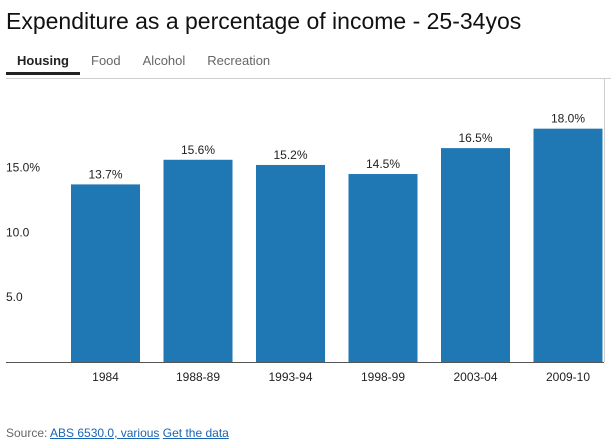  Describe the element at coordinates (568, 119) in the screenshot. I see `bar-value-label: 18.0%` at that location.